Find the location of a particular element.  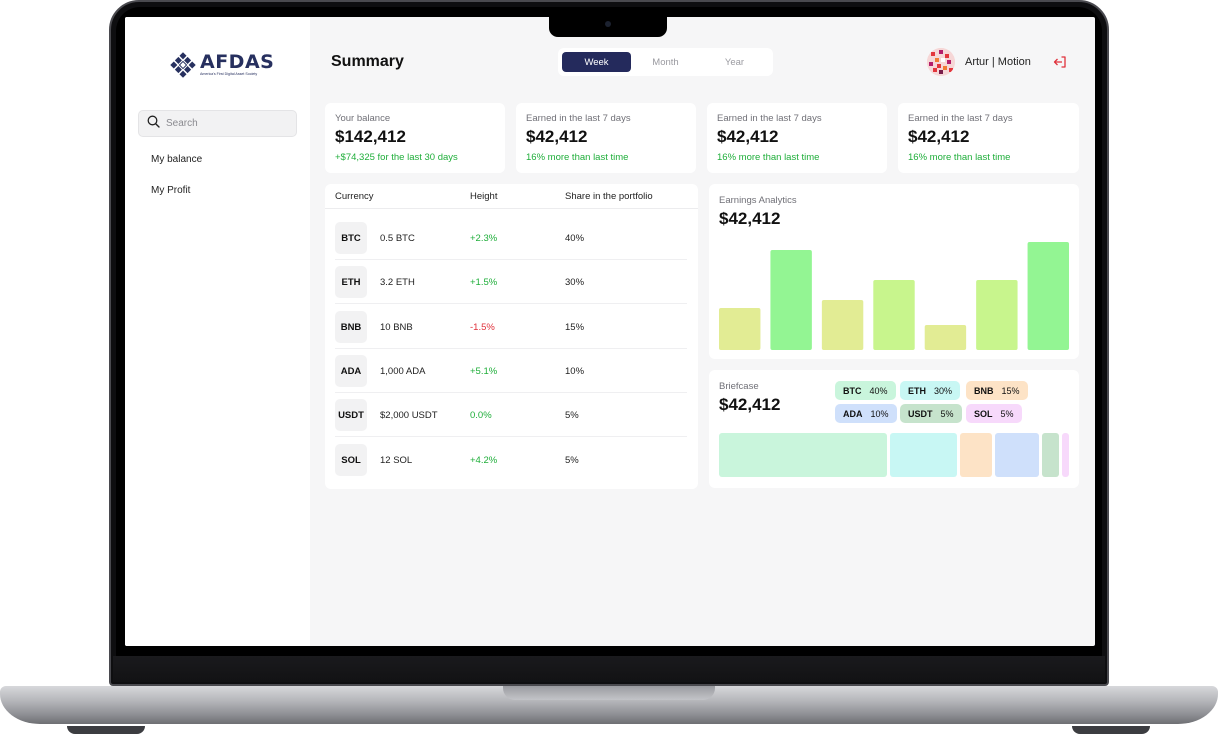

camera-notch is located at coordinates (608, 27).